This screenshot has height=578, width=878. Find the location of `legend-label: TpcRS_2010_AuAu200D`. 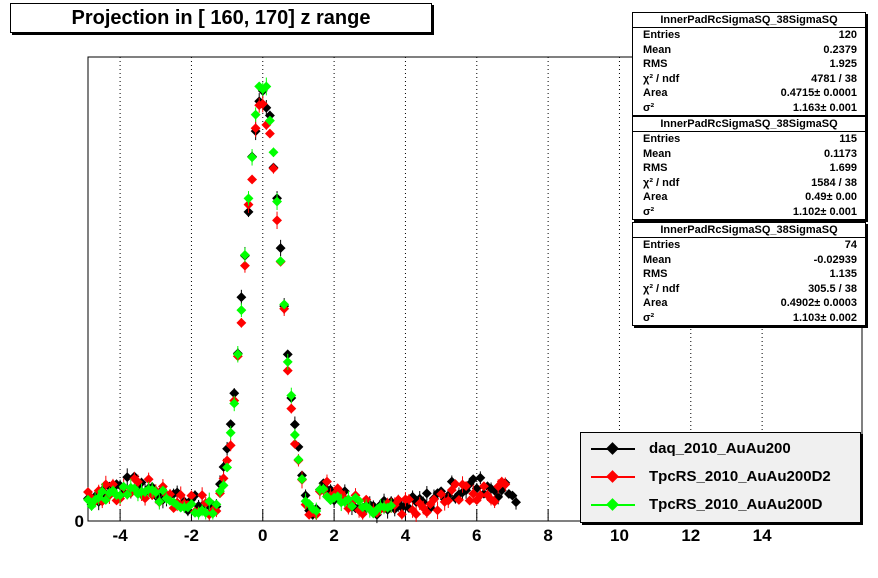

legend-label: TpcRS_2010_AuAu200D is located at coordinates (736, 504).